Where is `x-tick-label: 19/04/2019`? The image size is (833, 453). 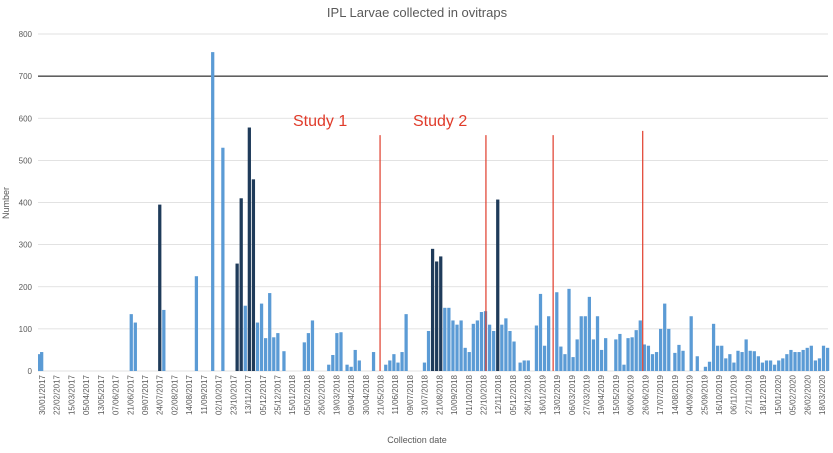
x-tick-label: 19/04/2019 is located at coordinates (601, 394).